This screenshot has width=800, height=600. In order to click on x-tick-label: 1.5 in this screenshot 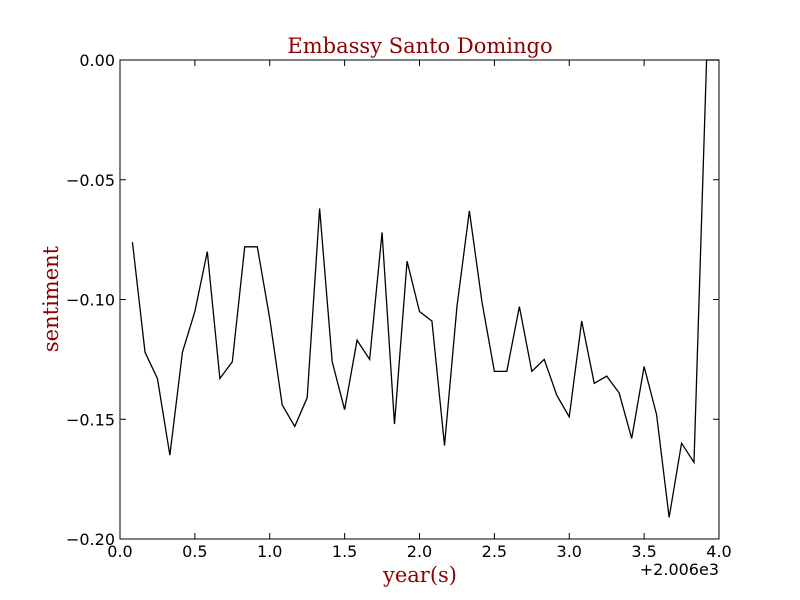, I will do `click(344, 551)`.